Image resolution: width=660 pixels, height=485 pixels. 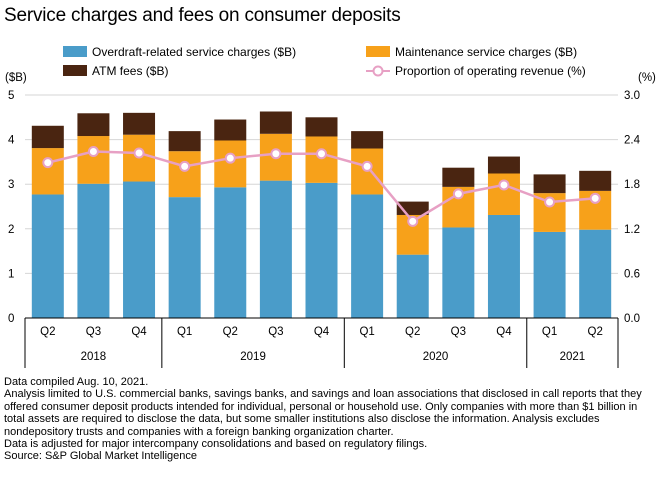 I want to click on right-tick-label: 1.2, so click(x=632, y=230).